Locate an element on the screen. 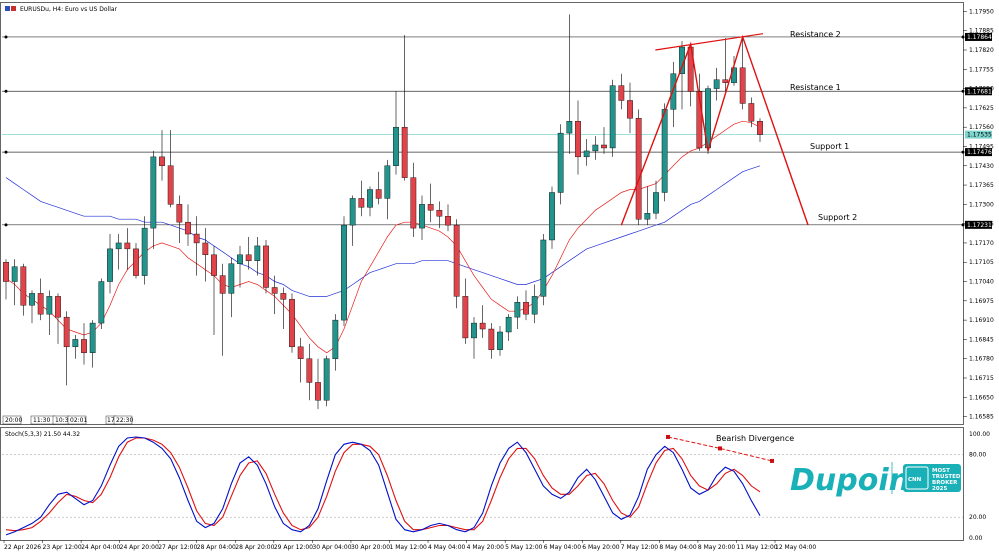 The height and width of the screenshot is (554, 999). stoch-guides is located at coordinates (482, 486).